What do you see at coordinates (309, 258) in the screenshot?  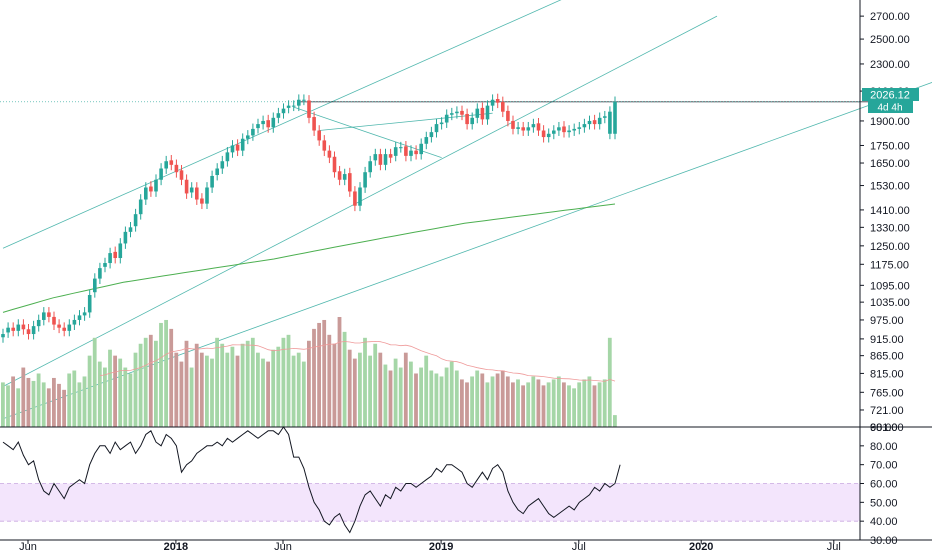 I see `moving-average-line` at bounding box center [309, 258].